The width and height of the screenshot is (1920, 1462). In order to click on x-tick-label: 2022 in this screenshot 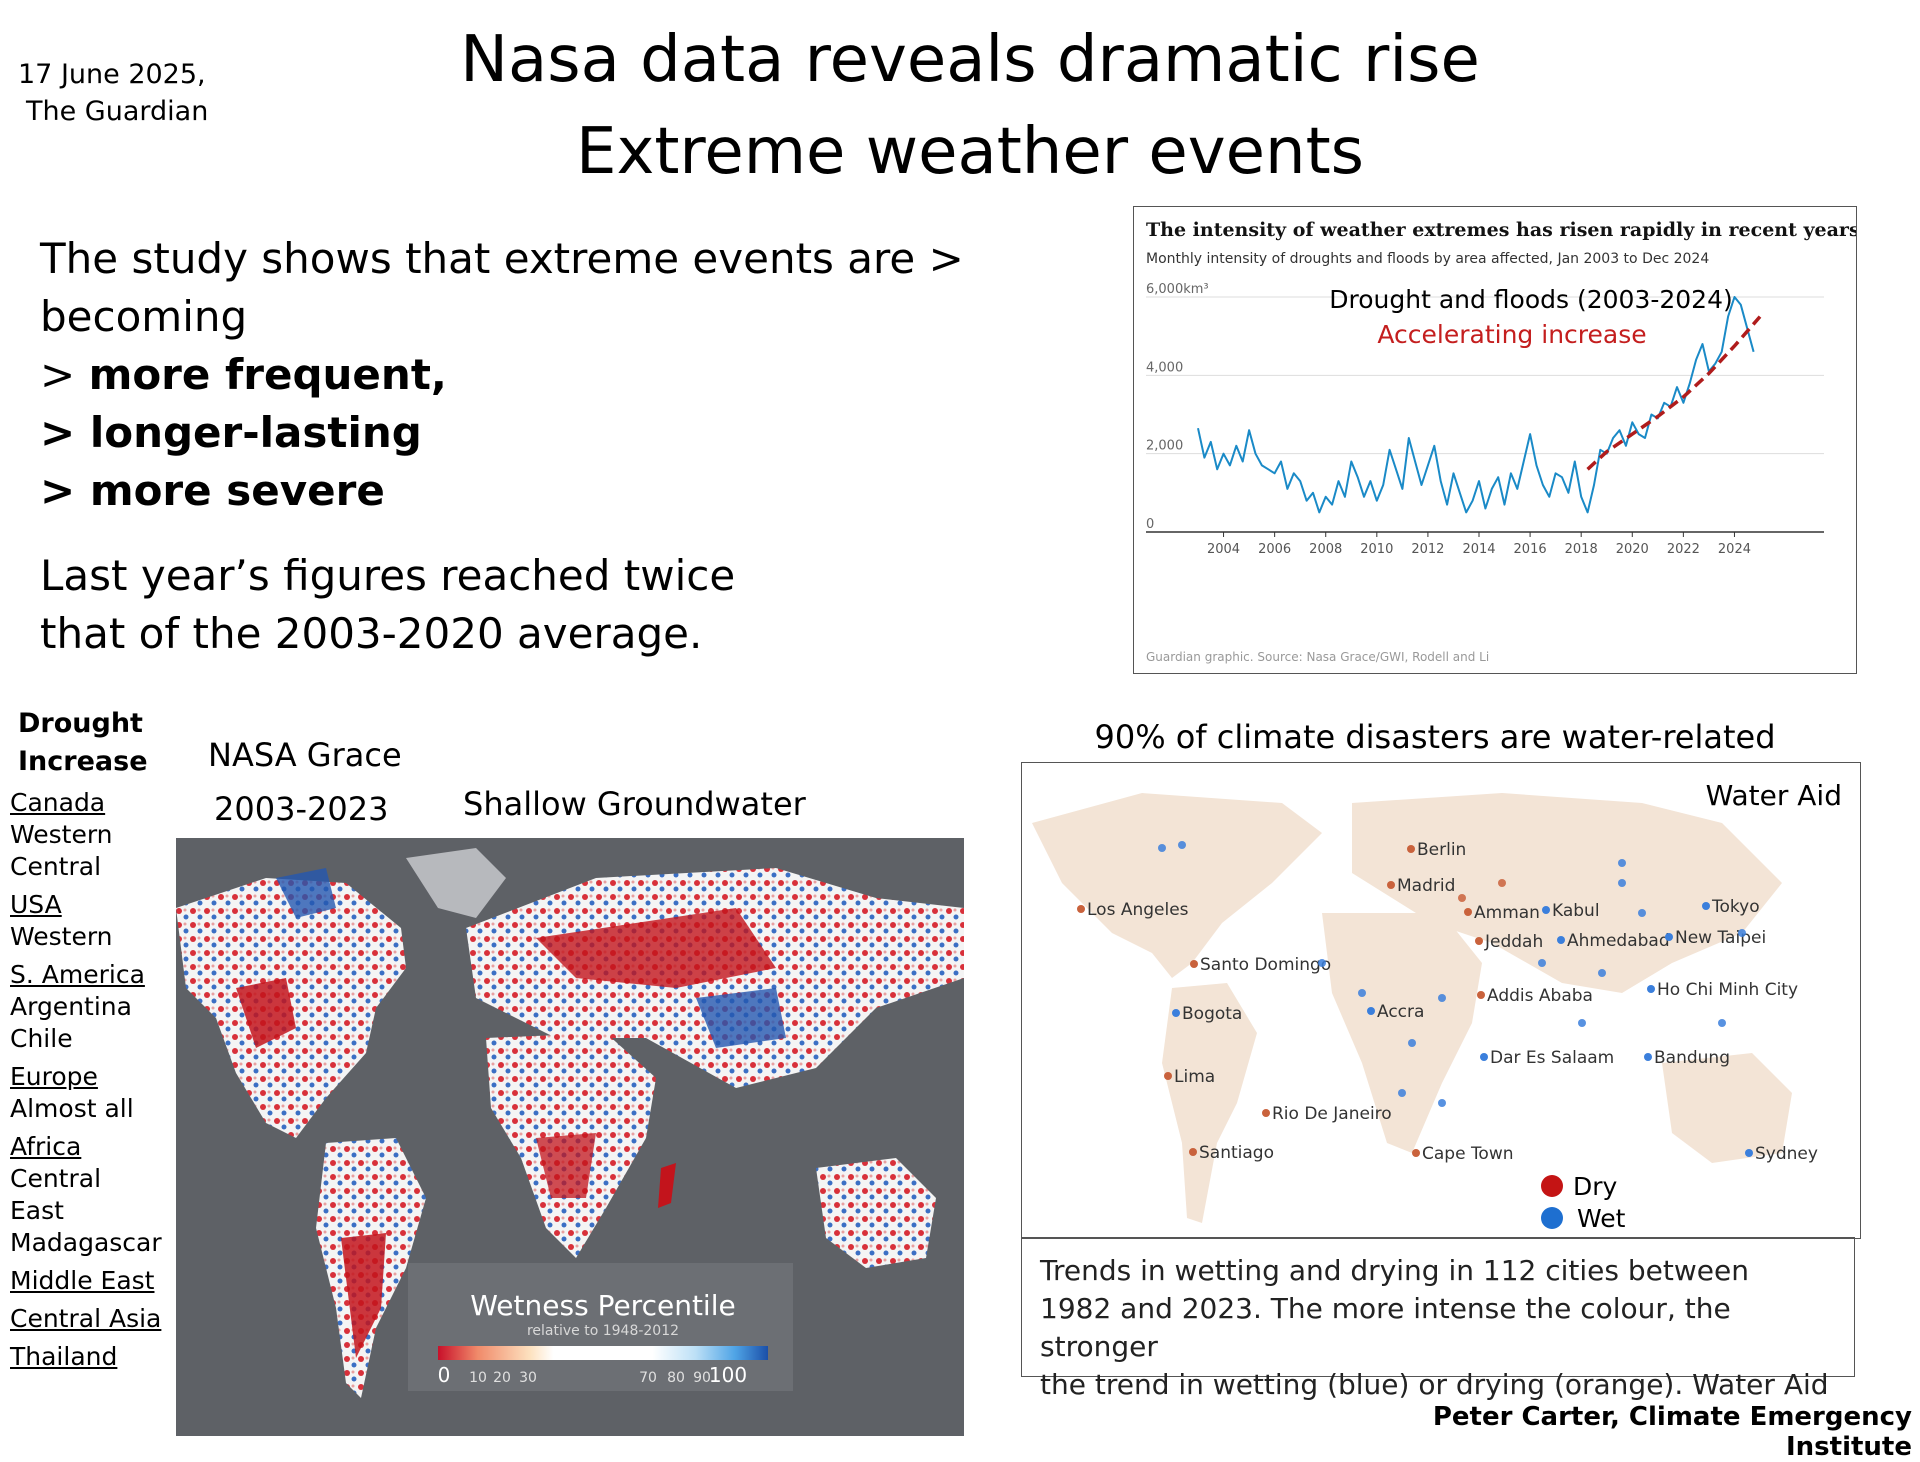, I will do `click(1683, 549)`.